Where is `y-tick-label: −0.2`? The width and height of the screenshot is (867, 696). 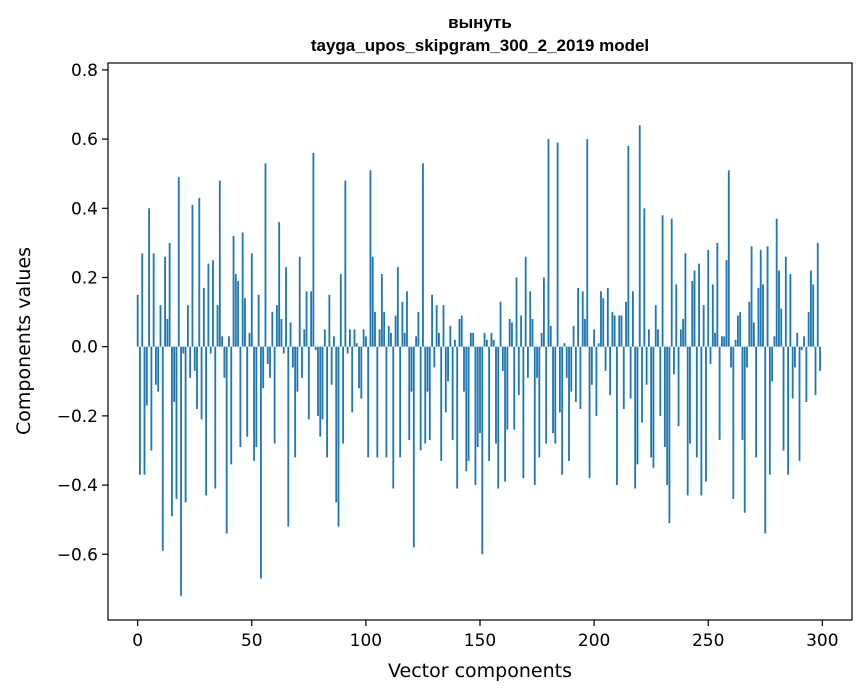 y-tick-label: −0.2 is located at coordinates (77, 417).